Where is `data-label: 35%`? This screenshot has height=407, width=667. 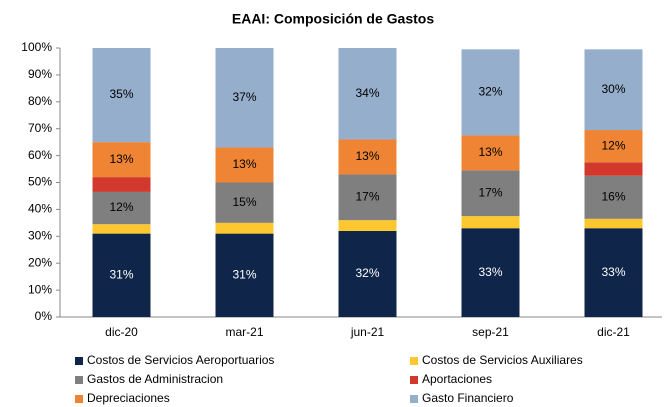
data-label: 35% is located at coordinates (121, 94).